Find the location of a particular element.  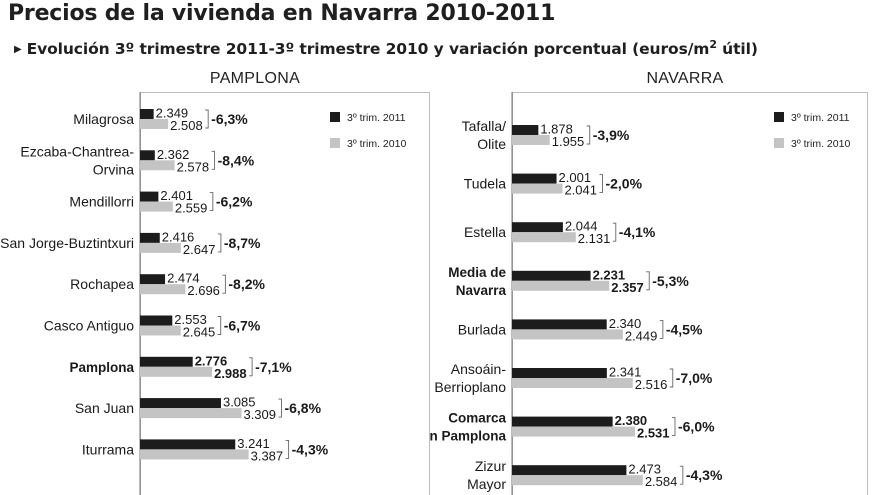

navarra-value-label-2010: 2.357 is located at coordinates (627, 287).